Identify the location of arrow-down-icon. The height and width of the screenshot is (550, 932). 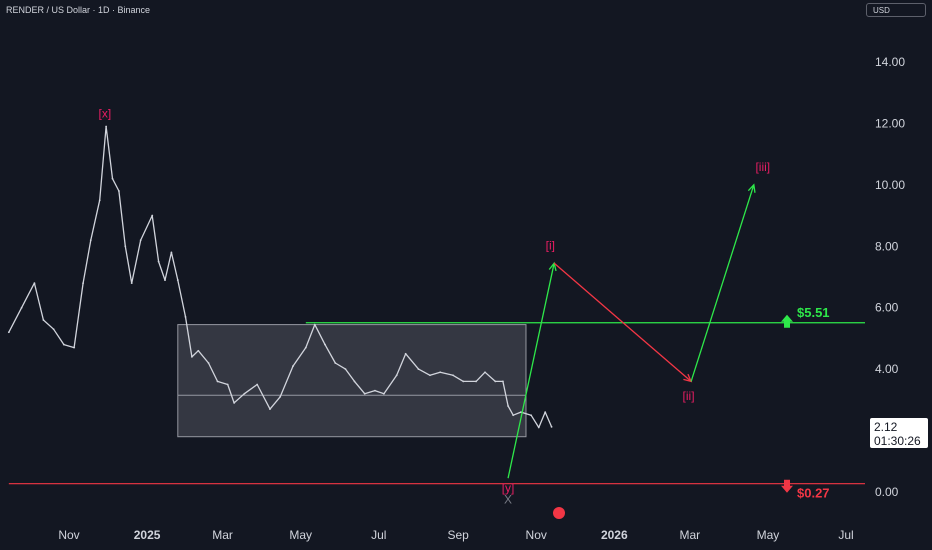
(787, 486).